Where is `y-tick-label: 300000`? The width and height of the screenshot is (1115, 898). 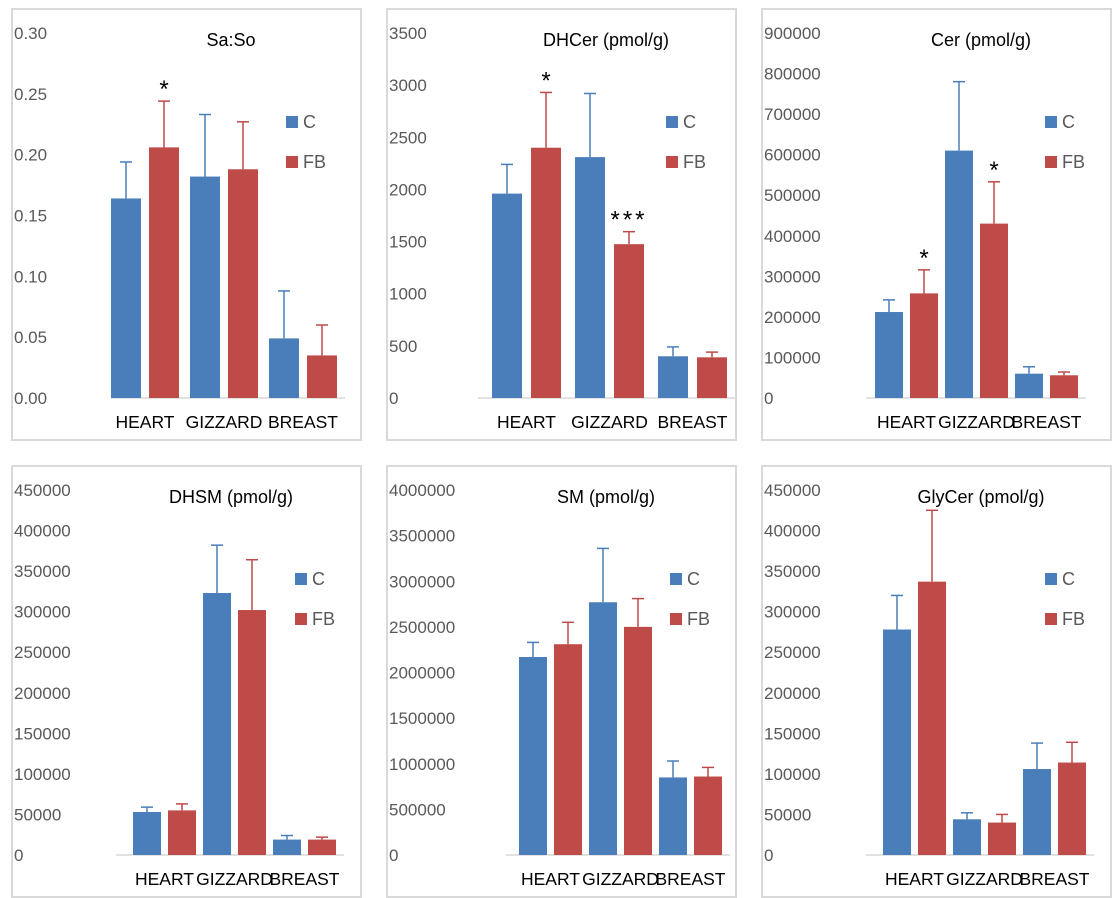 y-tick-label: 300000 is located at coordinates (792, 612).